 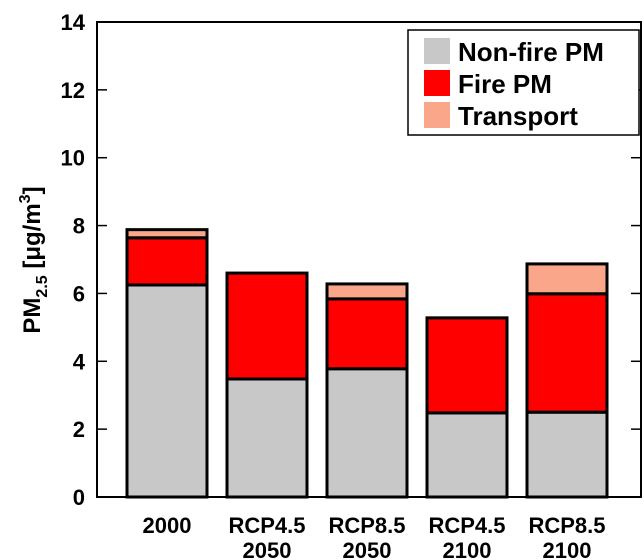 I want to click on legend-label: Fire PM, so click(x=505, y=84).